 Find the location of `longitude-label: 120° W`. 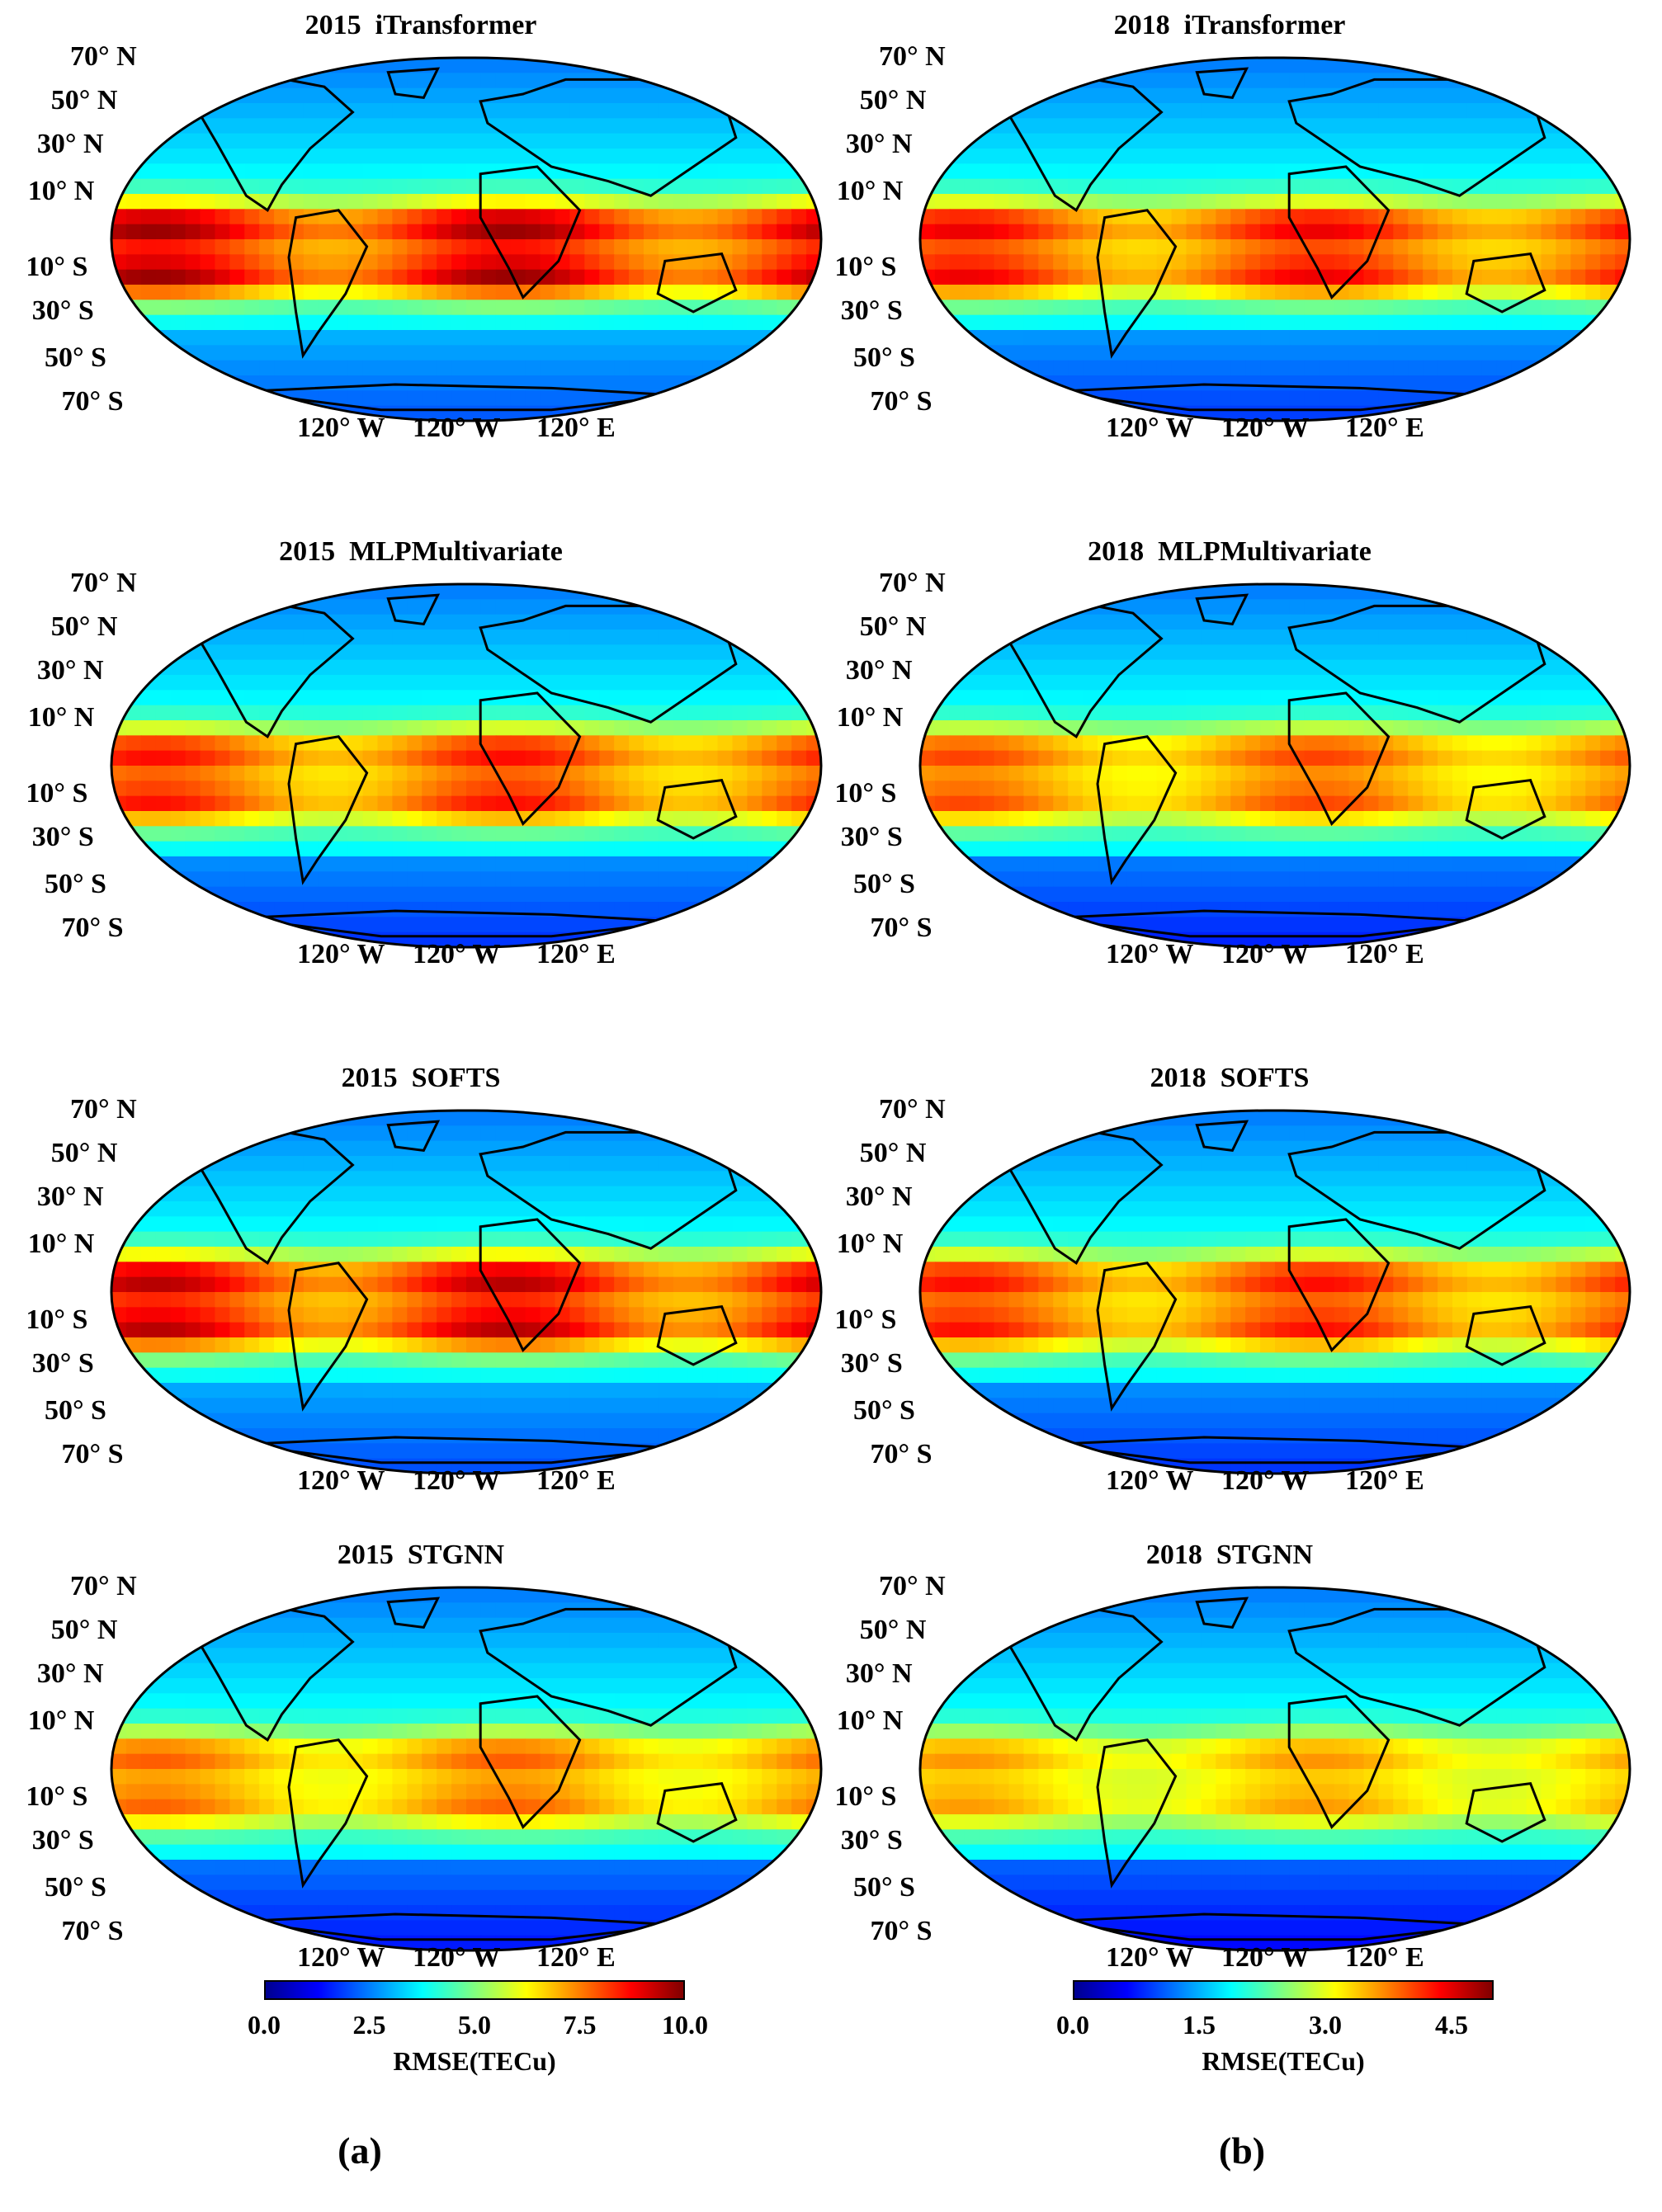

longitude-label: 120° W is located at coordinates (1265, 954).